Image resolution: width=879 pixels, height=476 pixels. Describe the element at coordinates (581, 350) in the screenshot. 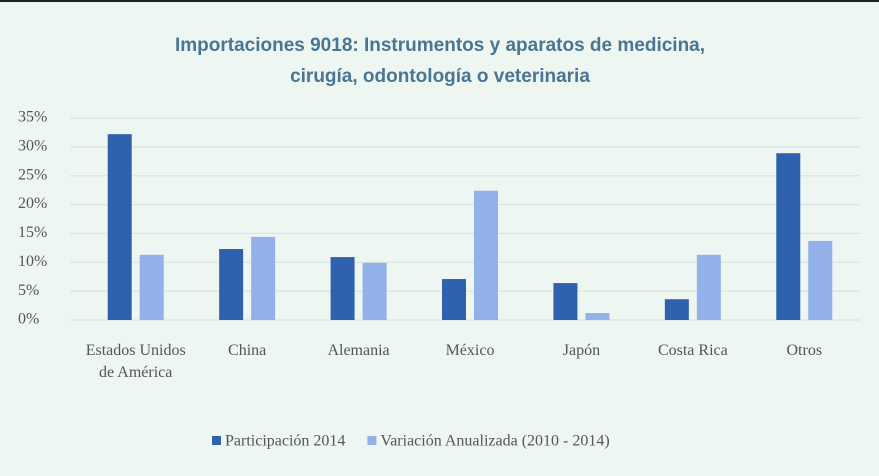

I see `x-tick-label: Japón` at that location.